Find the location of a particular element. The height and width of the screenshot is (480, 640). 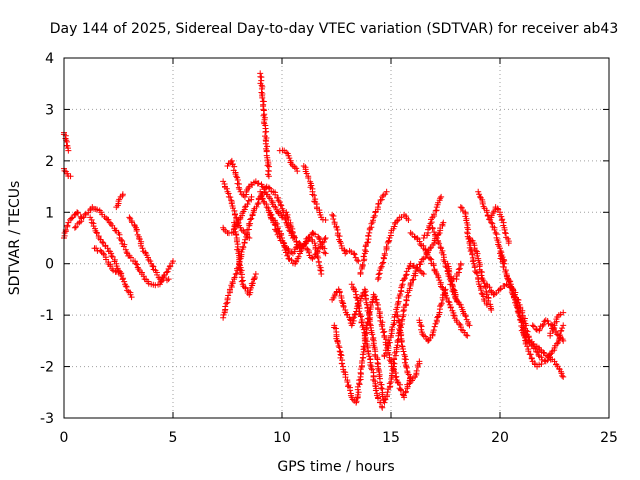

series-arc-d8 is located at coordinates (532, 307).